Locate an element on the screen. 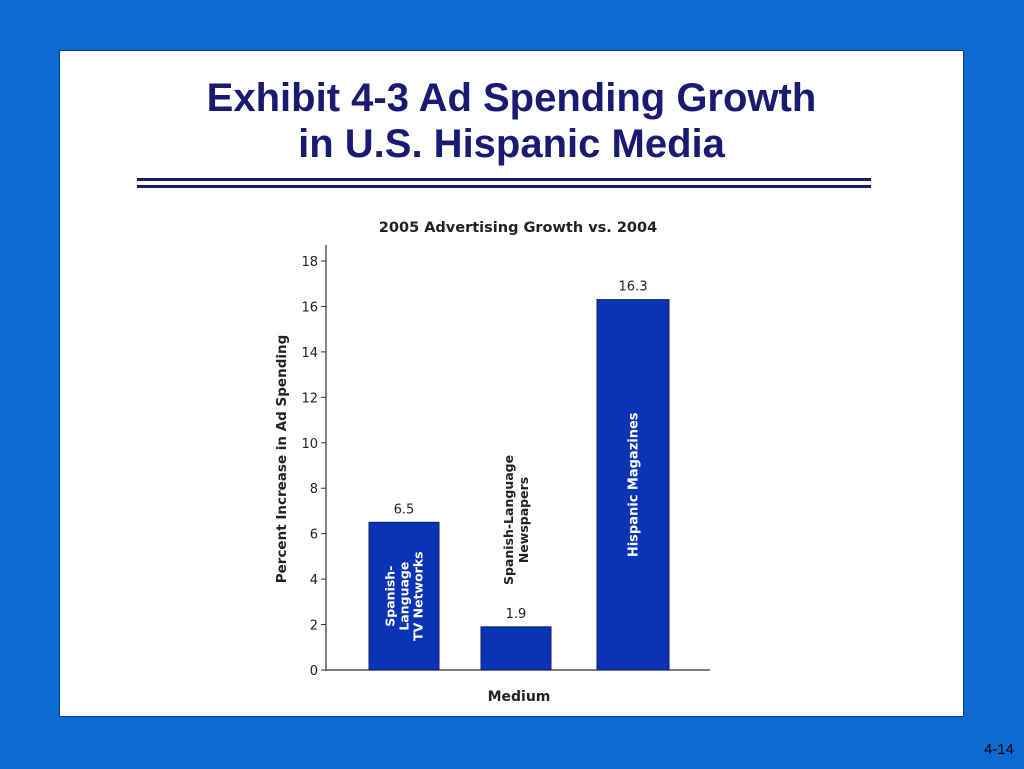 The image size is (1024, 769). title-rule-top is located at coordinates (504, 179).